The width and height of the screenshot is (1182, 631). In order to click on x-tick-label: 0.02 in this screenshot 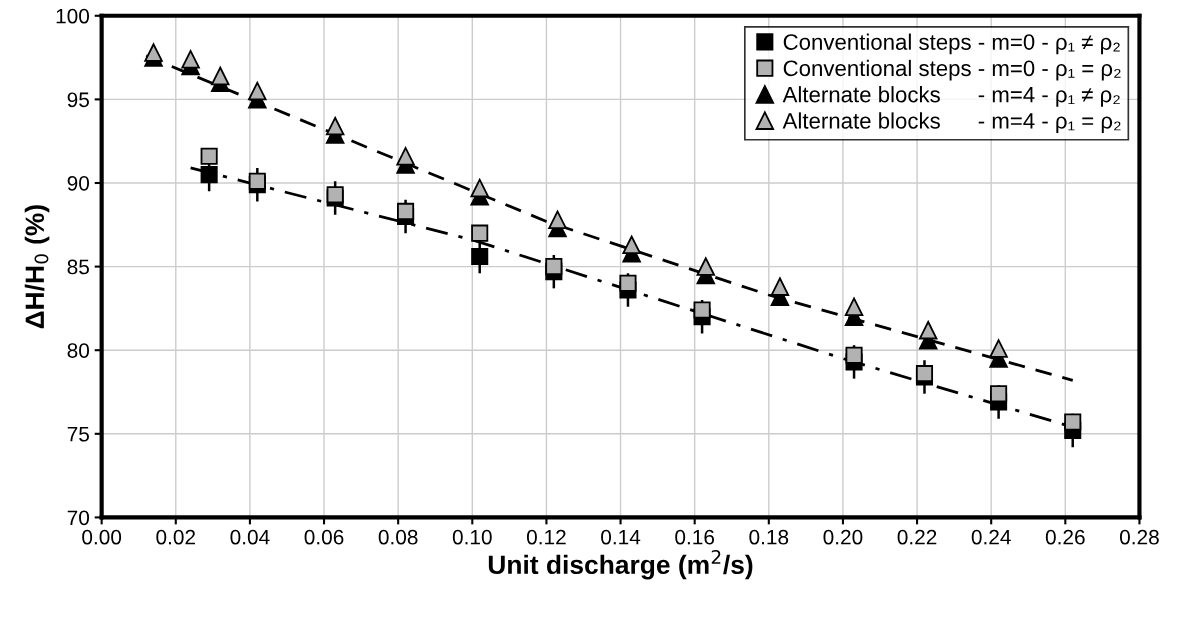, I will do `click(176, 537)`.